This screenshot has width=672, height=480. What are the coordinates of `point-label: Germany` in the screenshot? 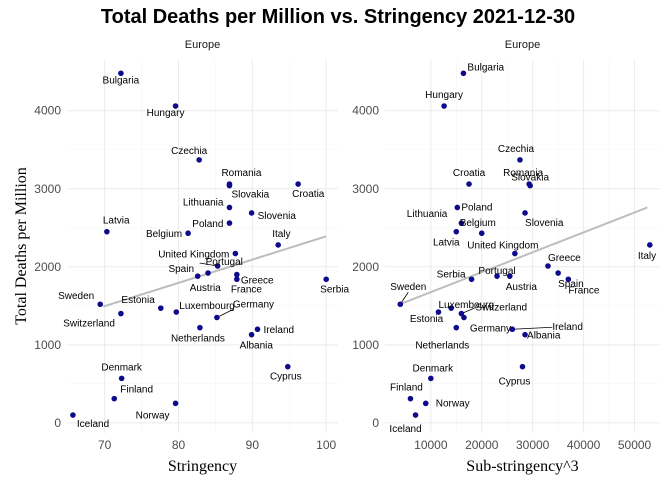 It's located at (253, 305).